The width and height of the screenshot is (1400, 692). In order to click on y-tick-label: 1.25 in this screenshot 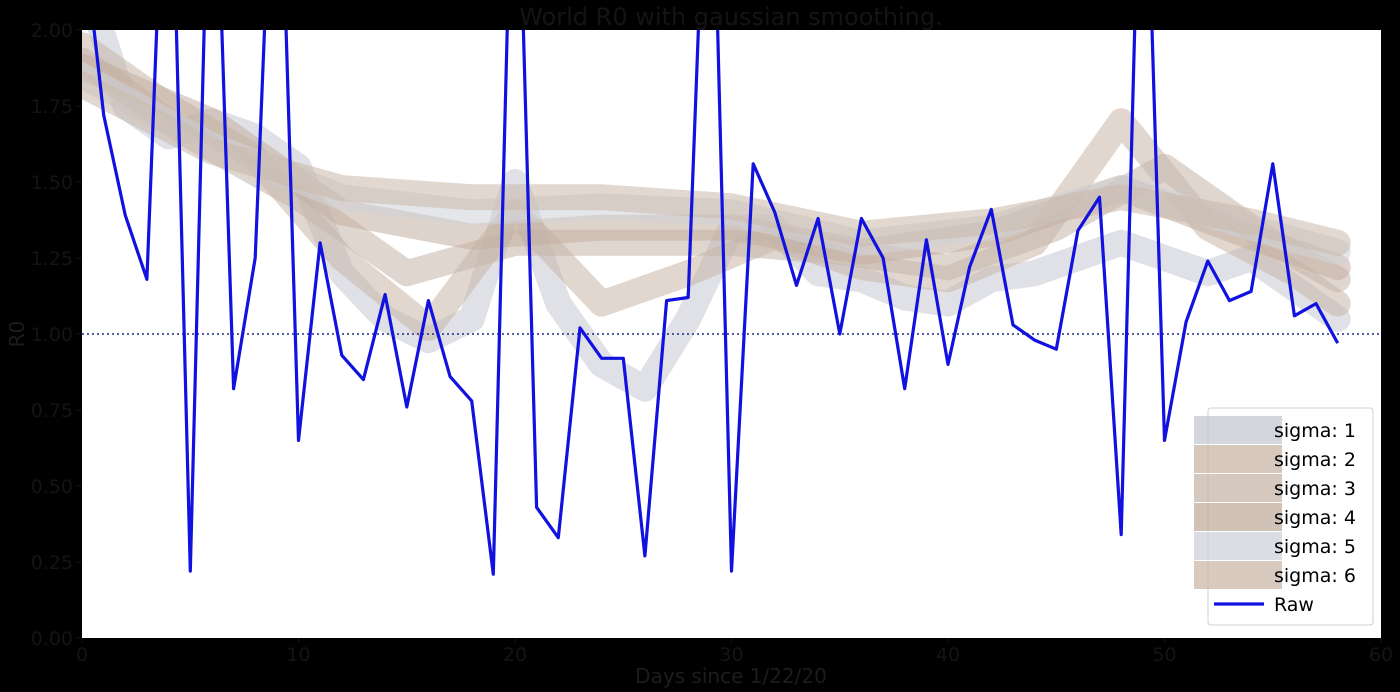, I will do `click(52, 259)`.